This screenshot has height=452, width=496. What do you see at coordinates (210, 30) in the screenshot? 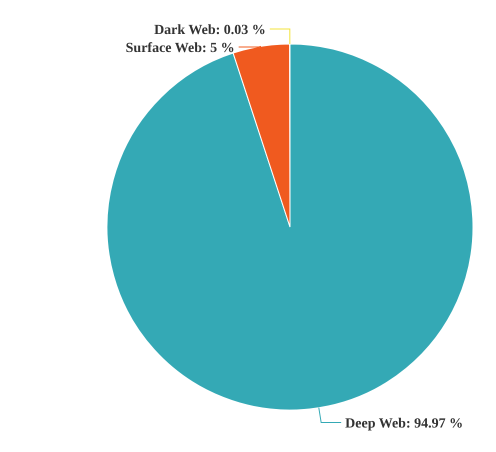
I see `slice-label: Dark Web: 0.03 %` at bounding box center [210, 30].